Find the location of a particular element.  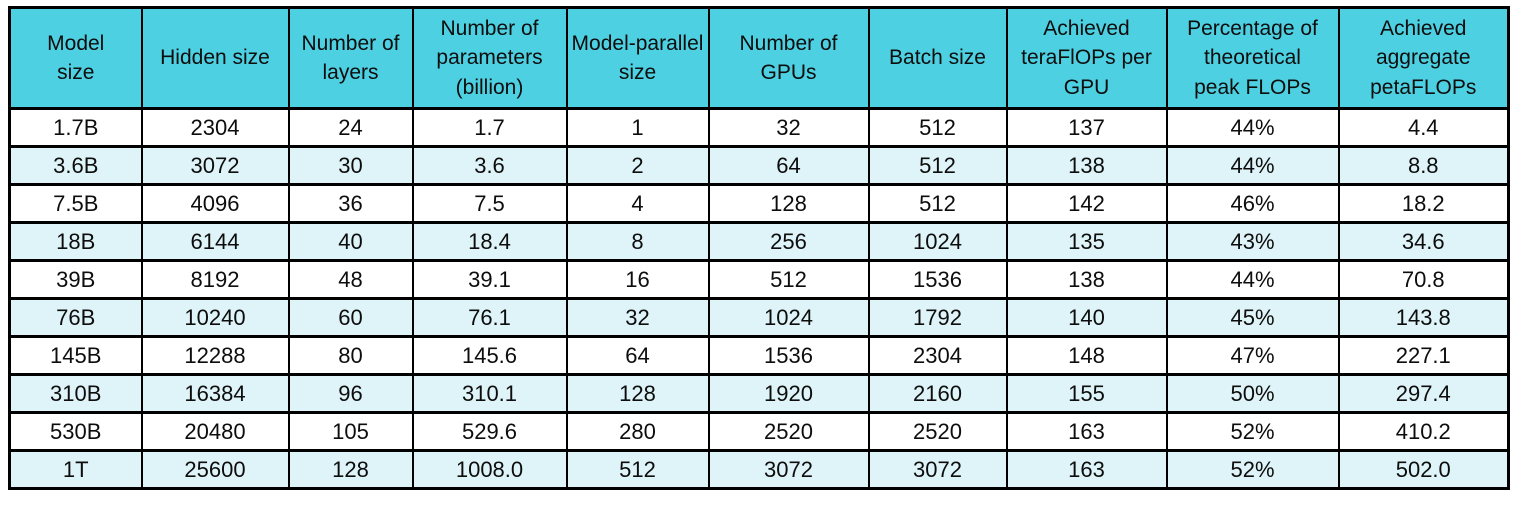

table-cell: 4096 is located at coordinates (215, 203).